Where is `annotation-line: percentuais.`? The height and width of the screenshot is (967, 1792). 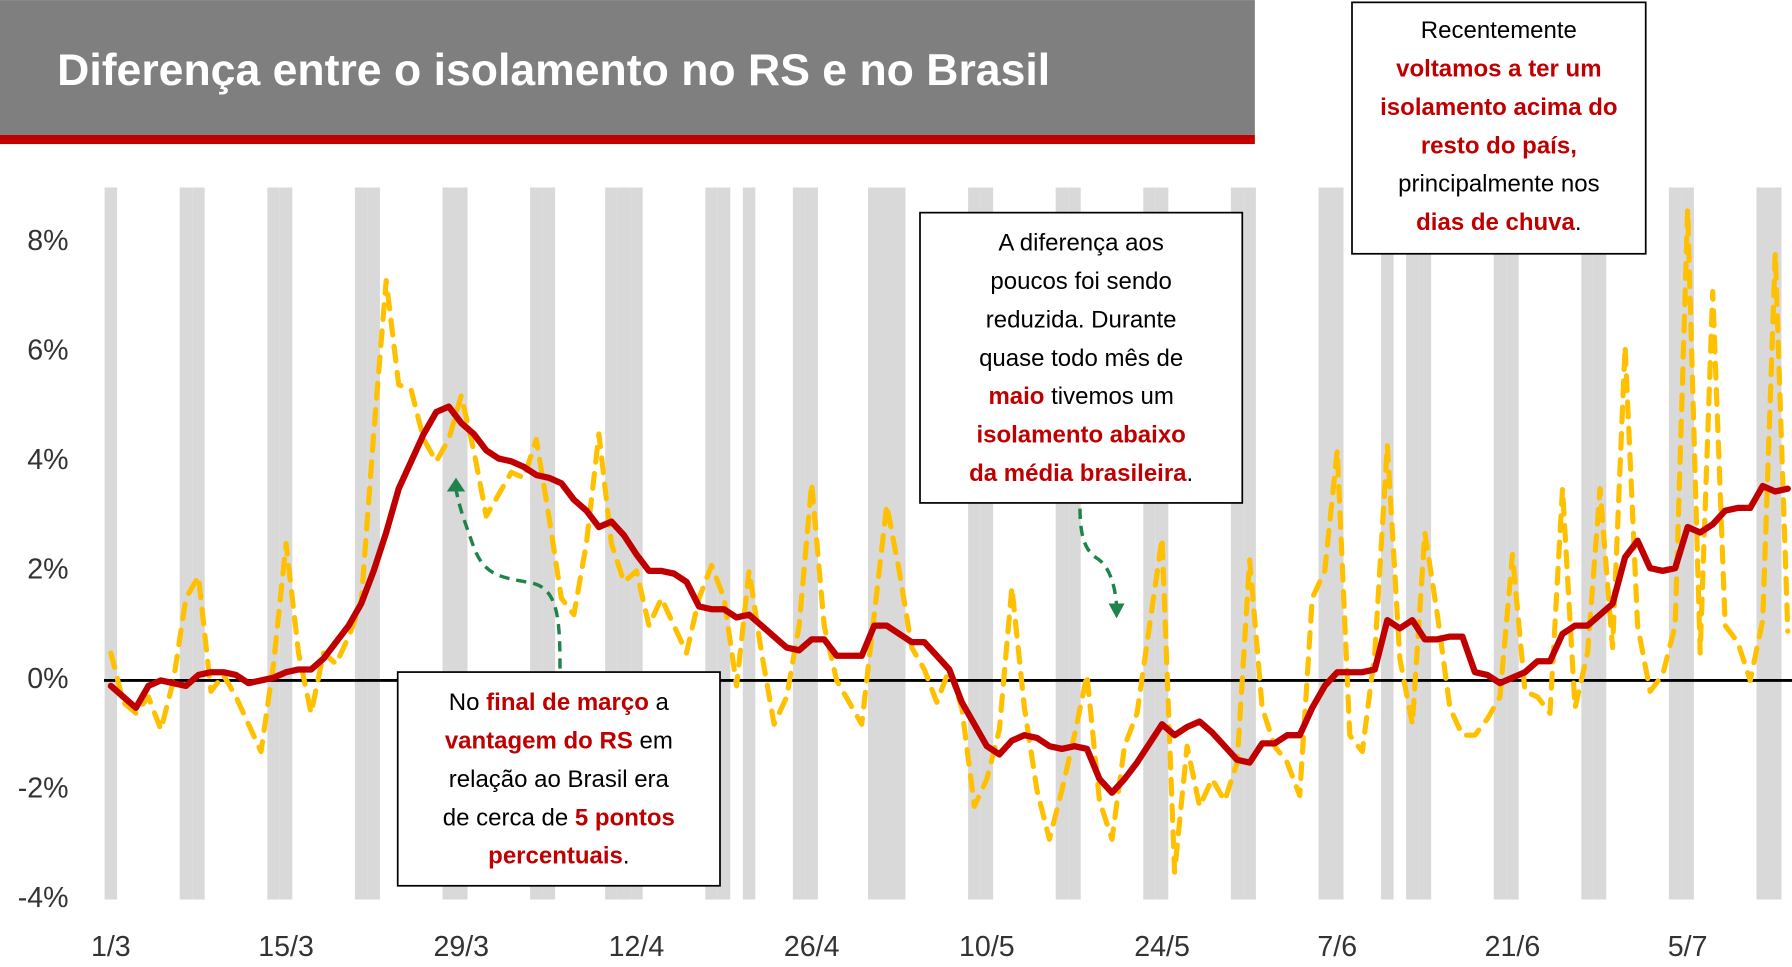
annotation-line: percentuais. is located at coordinates (558, 856).